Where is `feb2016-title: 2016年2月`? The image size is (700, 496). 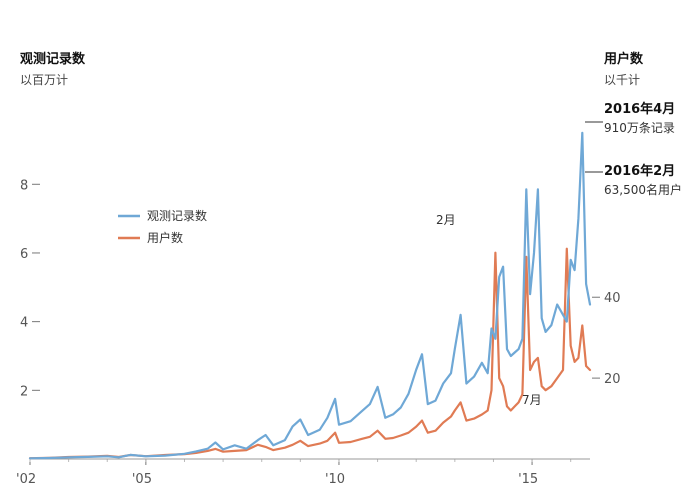
feb2016-title: 2016年2月 is located at coordinates (639, 171).